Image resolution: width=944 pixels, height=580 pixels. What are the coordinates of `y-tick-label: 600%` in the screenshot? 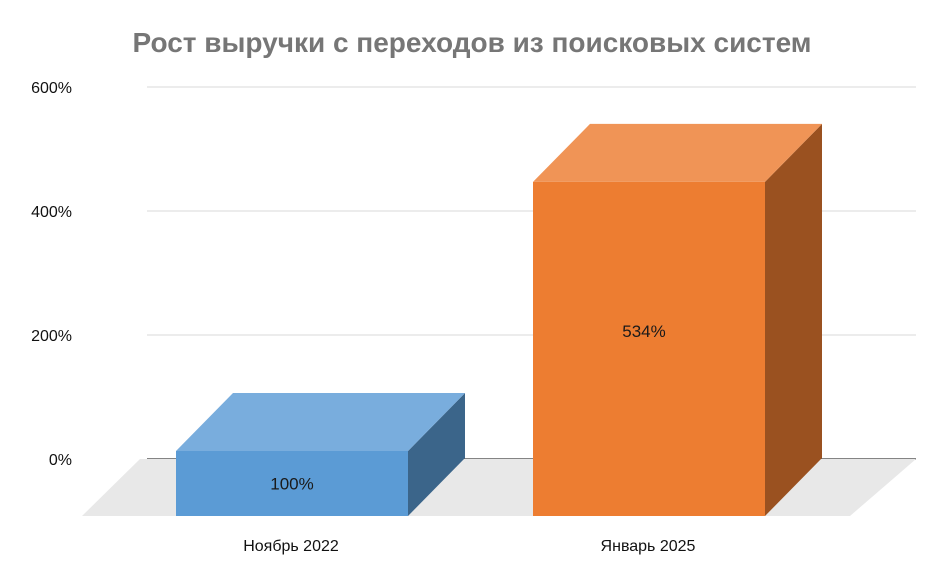 It's located at (51, 88).